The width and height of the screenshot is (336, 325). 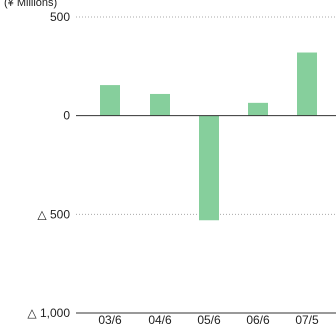 I want to click on x-tick-label: 03/6, so click(x=110, y=319).